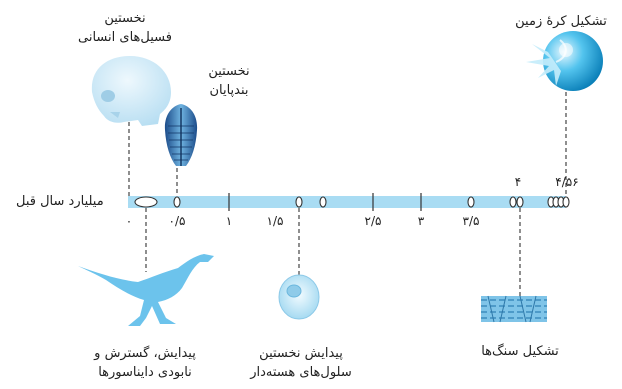  What do you see at coordinates (229, 221) in the screenshot?
I see `tick-label-1: ۱` at bounding box center [229, 221].